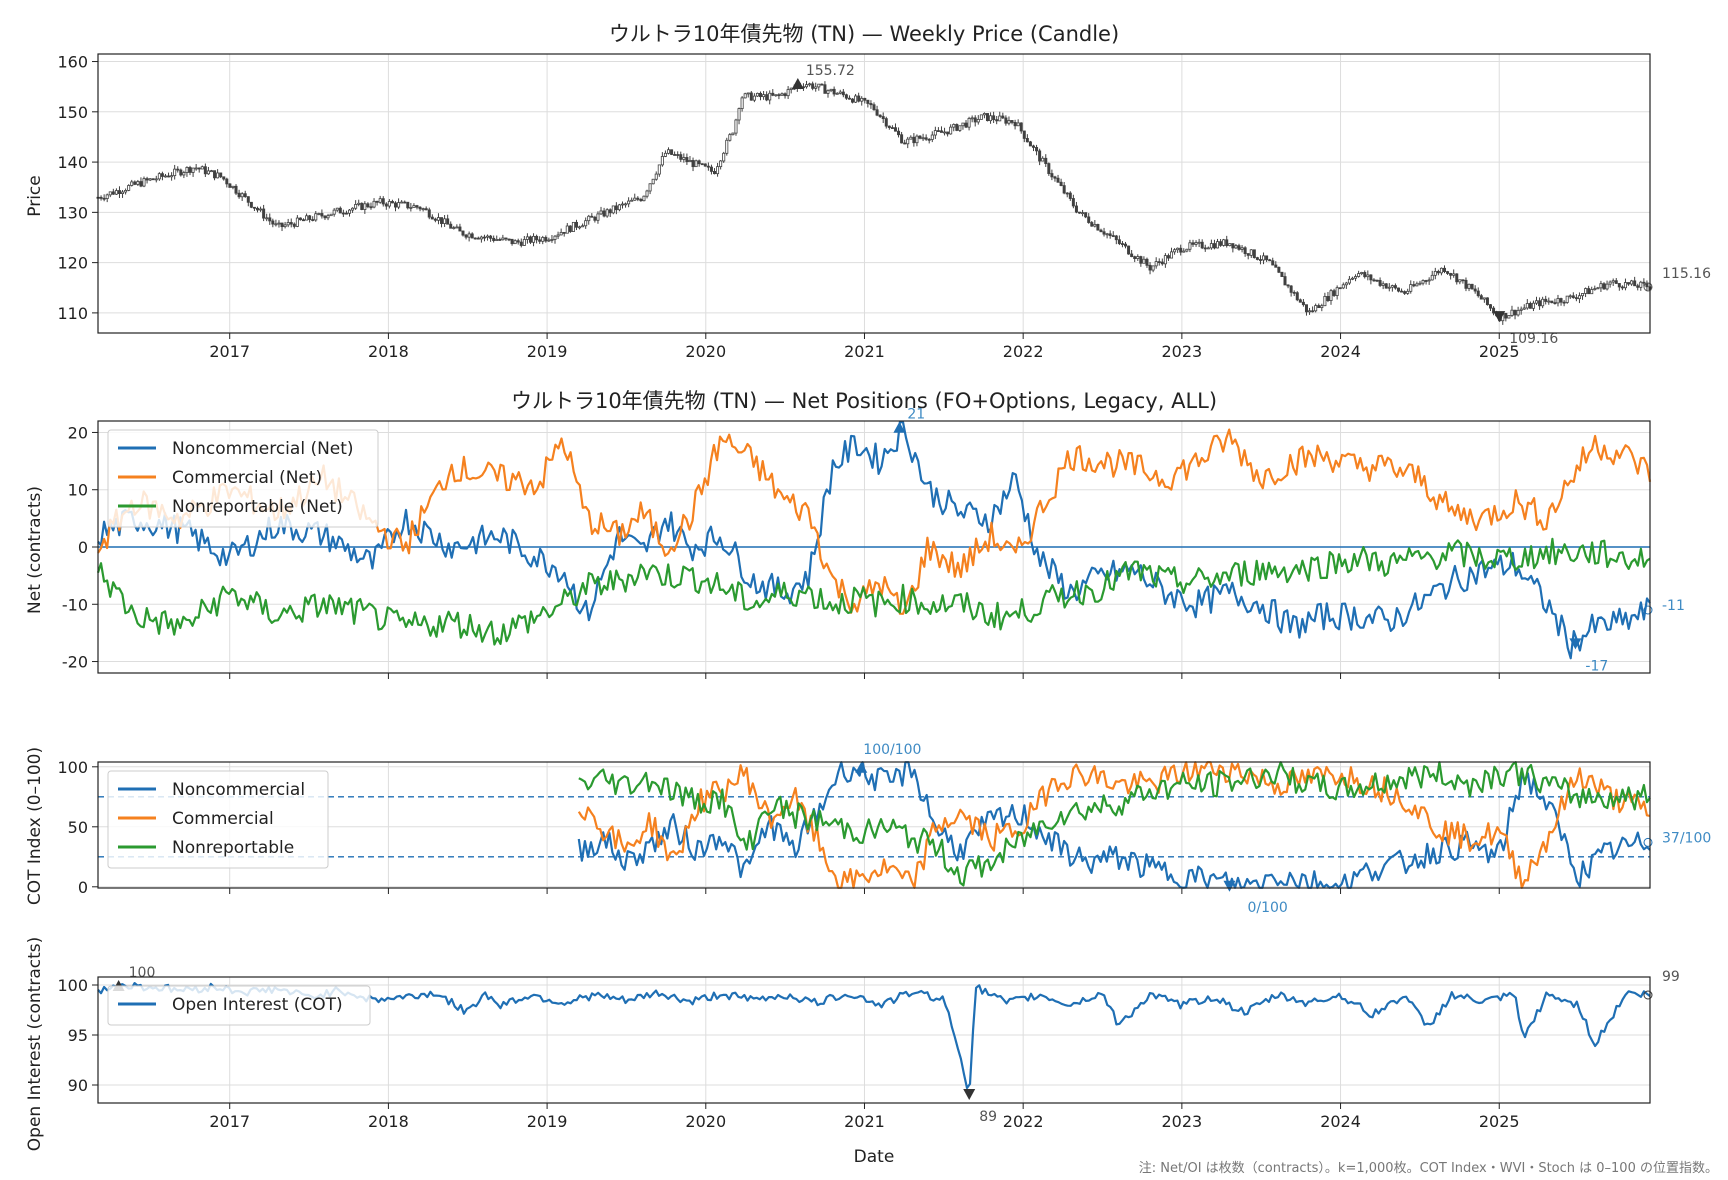  Describe the element at coordinates (72, 263) in the screenshot. I see `price-ytick-label-1: 120` at that location.